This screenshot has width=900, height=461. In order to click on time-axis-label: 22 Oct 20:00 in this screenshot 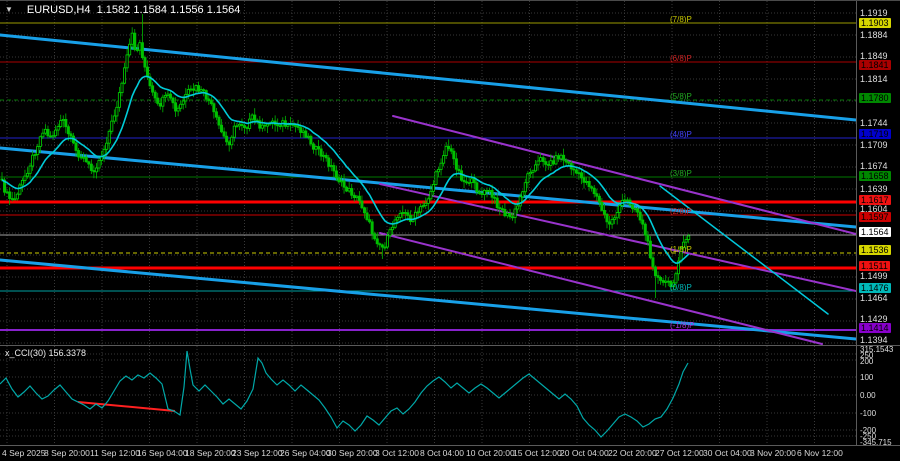, I will do `click(632, 453)`.